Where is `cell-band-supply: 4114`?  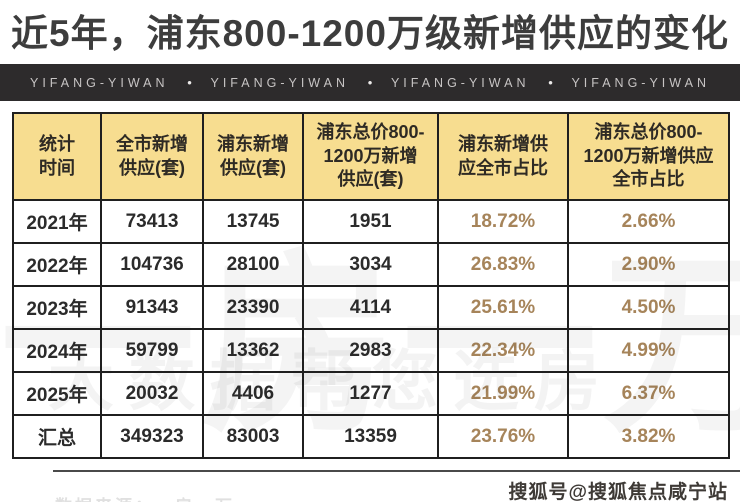
cell-band-supply: 4114 is located at coordinates (370, 307).